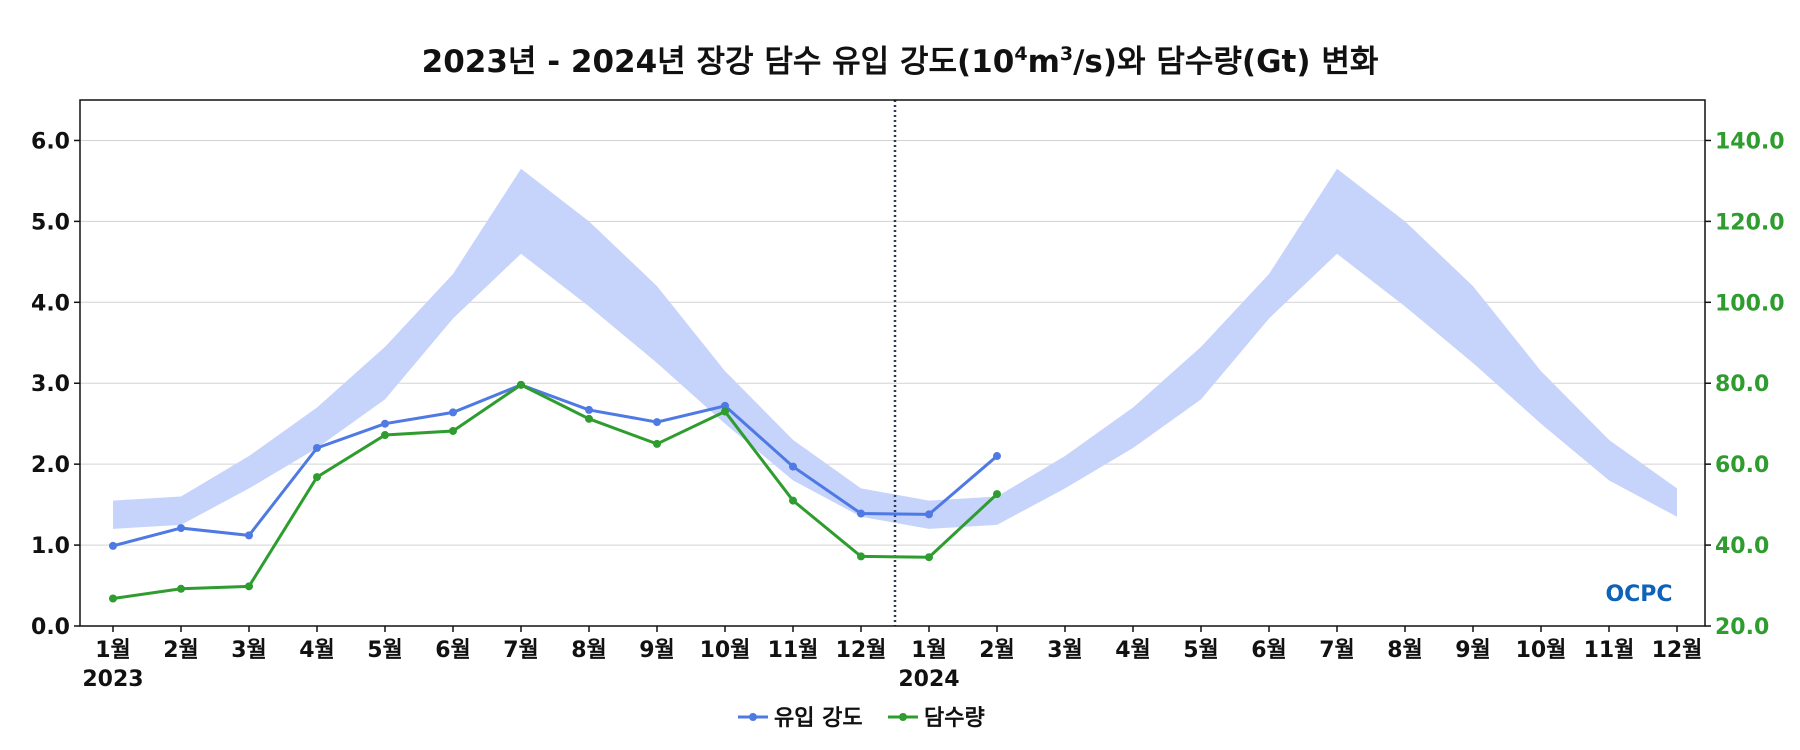 Image resolution: width=1800 pixels, height=750 pixels. What do you see at coordinates (249, 650) in the screenshot?
I see `x-tick-label-2: 3월` at bounding box center [249, 650].